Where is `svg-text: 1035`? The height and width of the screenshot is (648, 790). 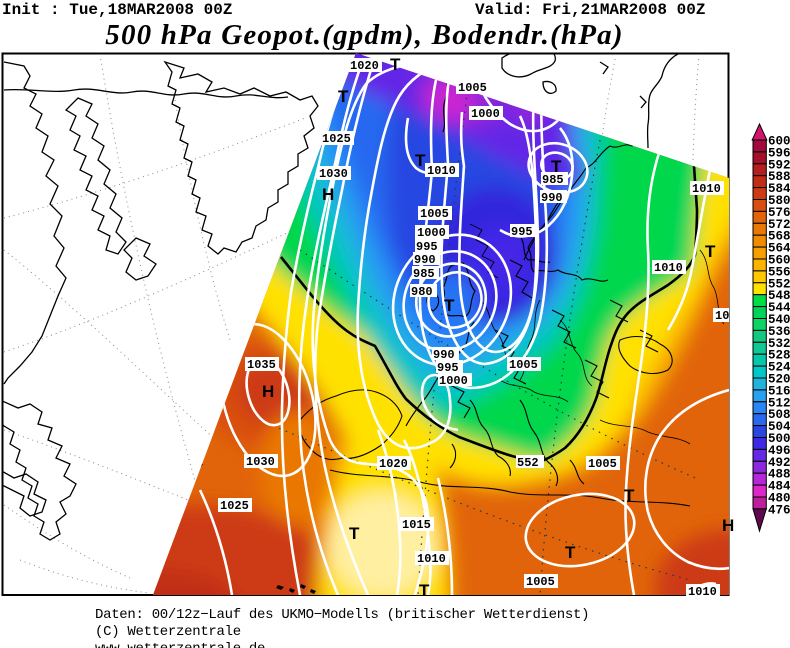 svg-text: 1035 is located at coordinates (261, 365).